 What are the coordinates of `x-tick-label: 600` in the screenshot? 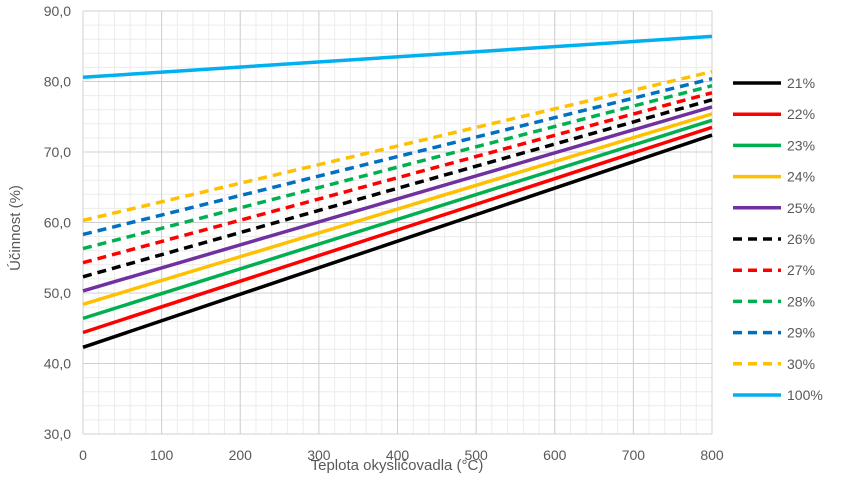 It's located at (555, 455).